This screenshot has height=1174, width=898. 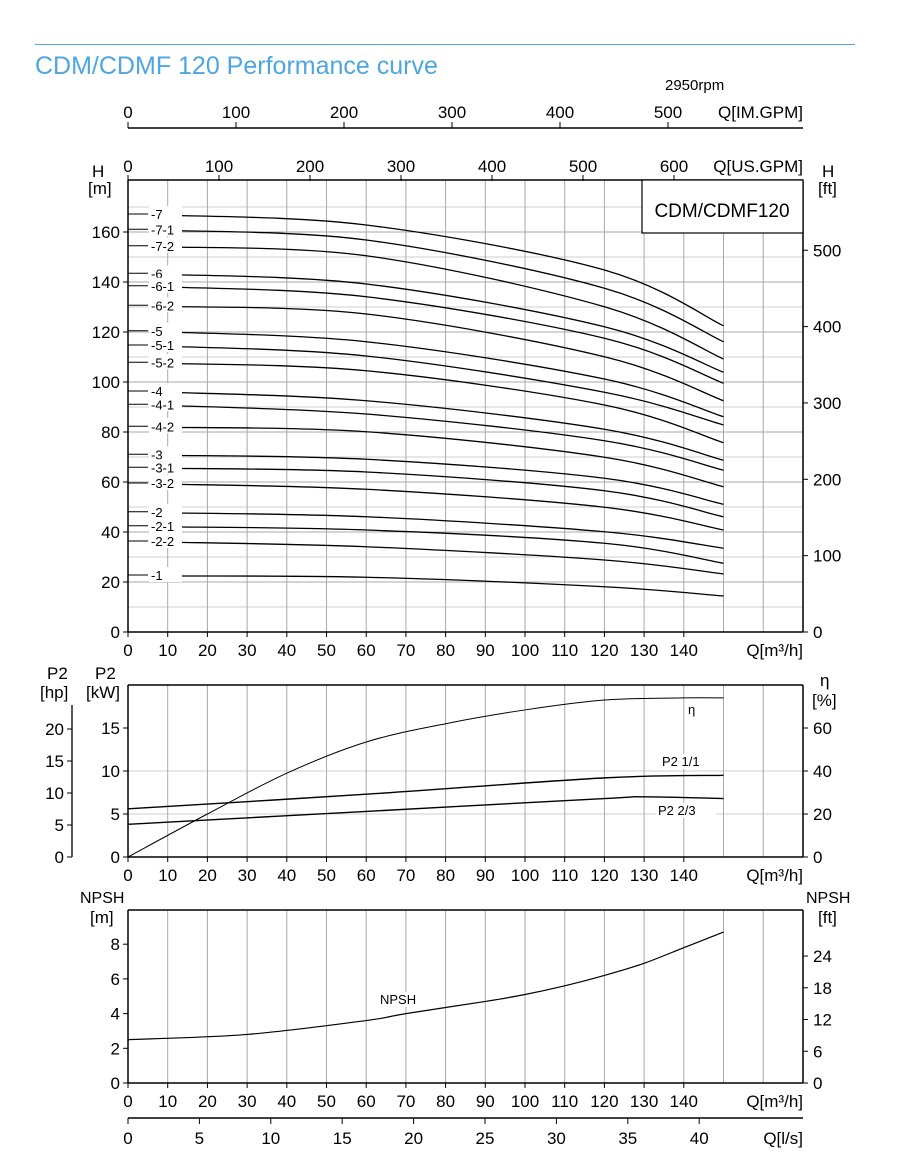 What do you see at coordinates (560, 112) in the screenshot?
I see `im-gpm-tick-label: 400` at bounding box center [560, 112].